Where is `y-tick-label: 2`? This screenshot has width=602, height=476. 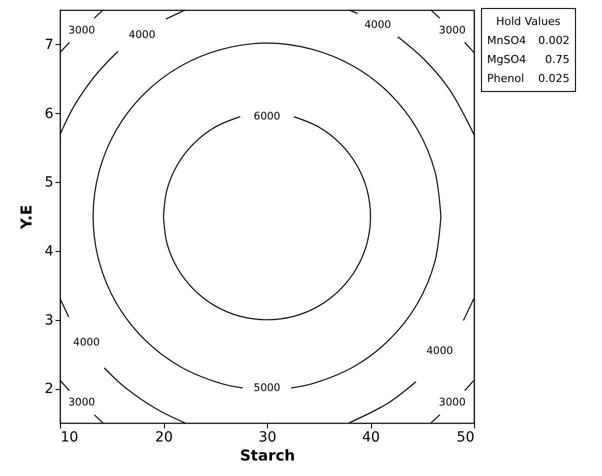 y-tick-label: 2 is located at coordinates (49, 389).